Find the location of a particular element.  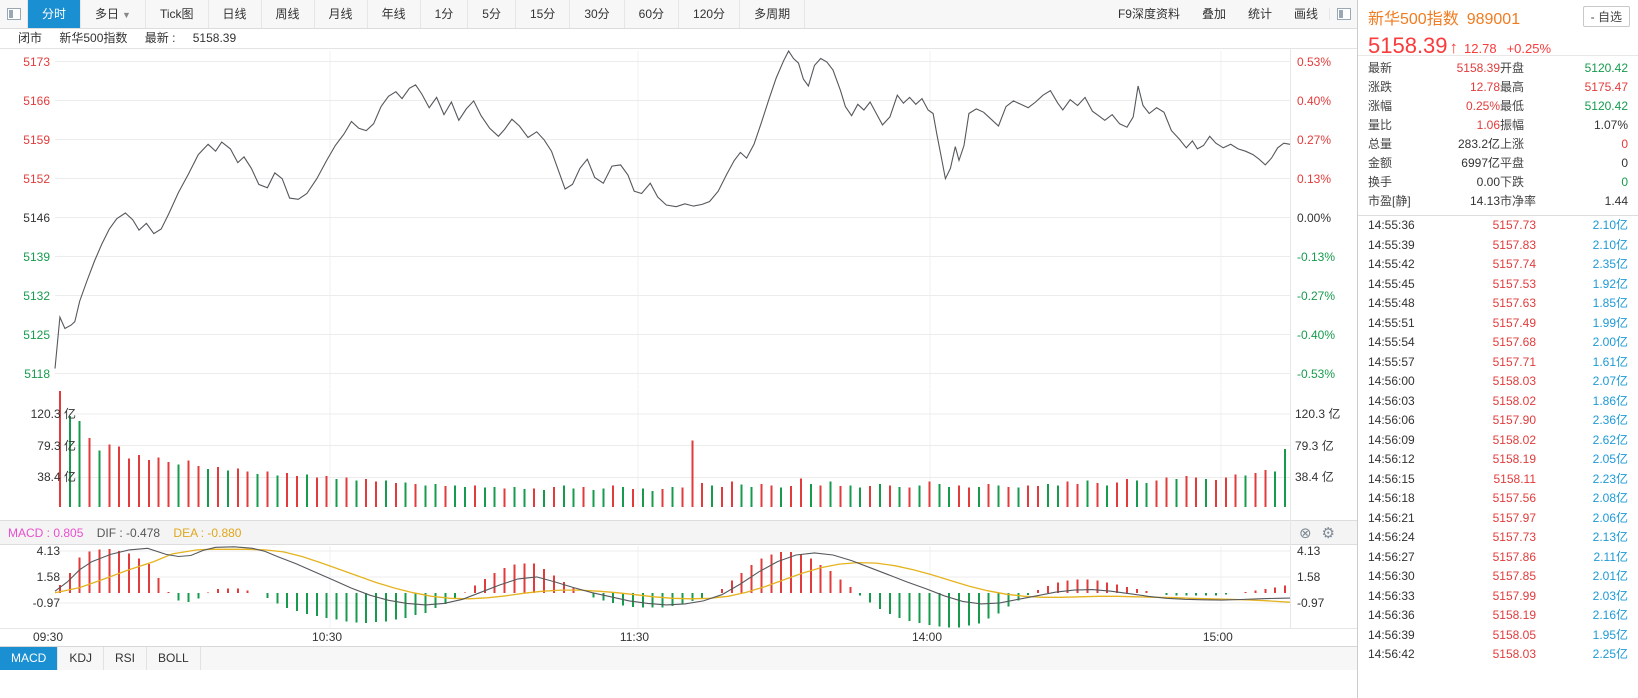

time-axis-label: 11:30 is located at coordinates (634, 637).